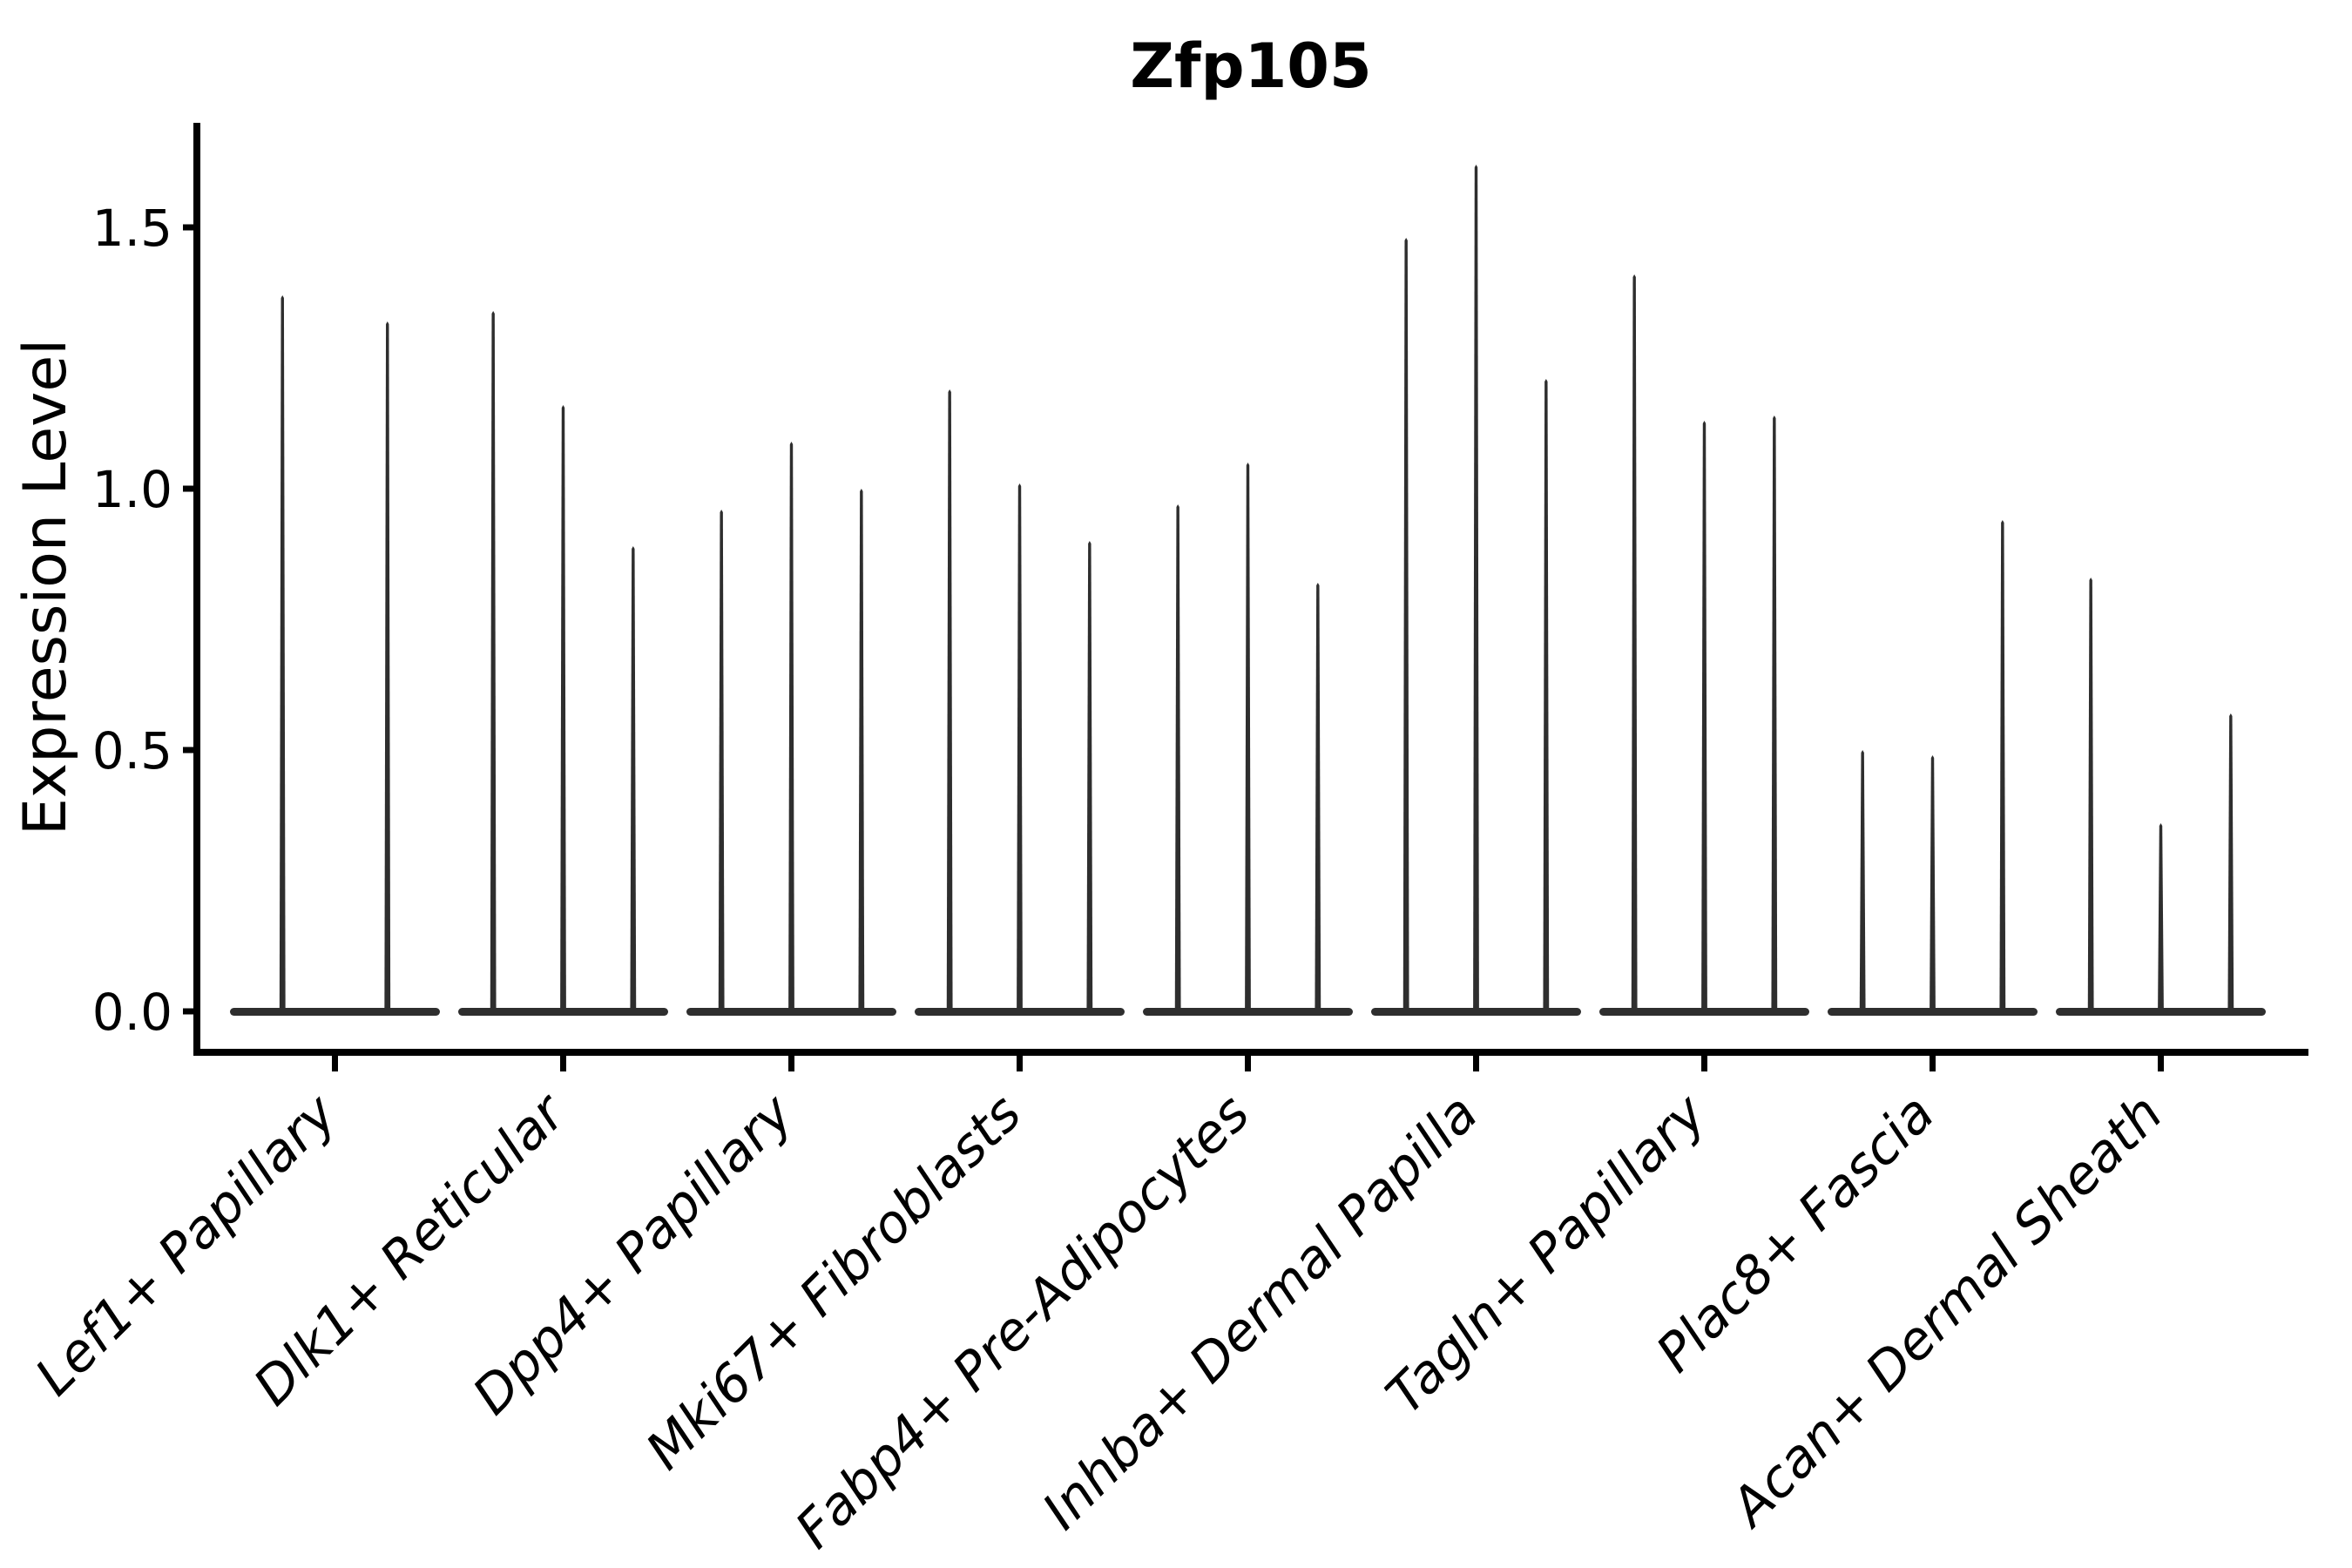  Describe the element at coordinates (132, 228) in the screenshot. I see `y-tick-label: 1.5` at that location.